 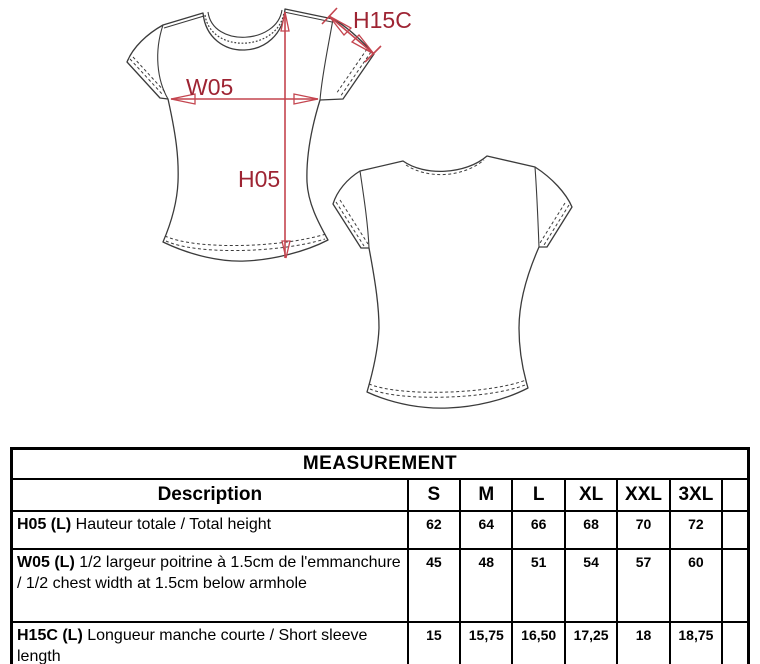 What do you see at coordinates (245, 242) in the screenshot?
I see `front-hem-stitch` at bounding box center [245, 242].